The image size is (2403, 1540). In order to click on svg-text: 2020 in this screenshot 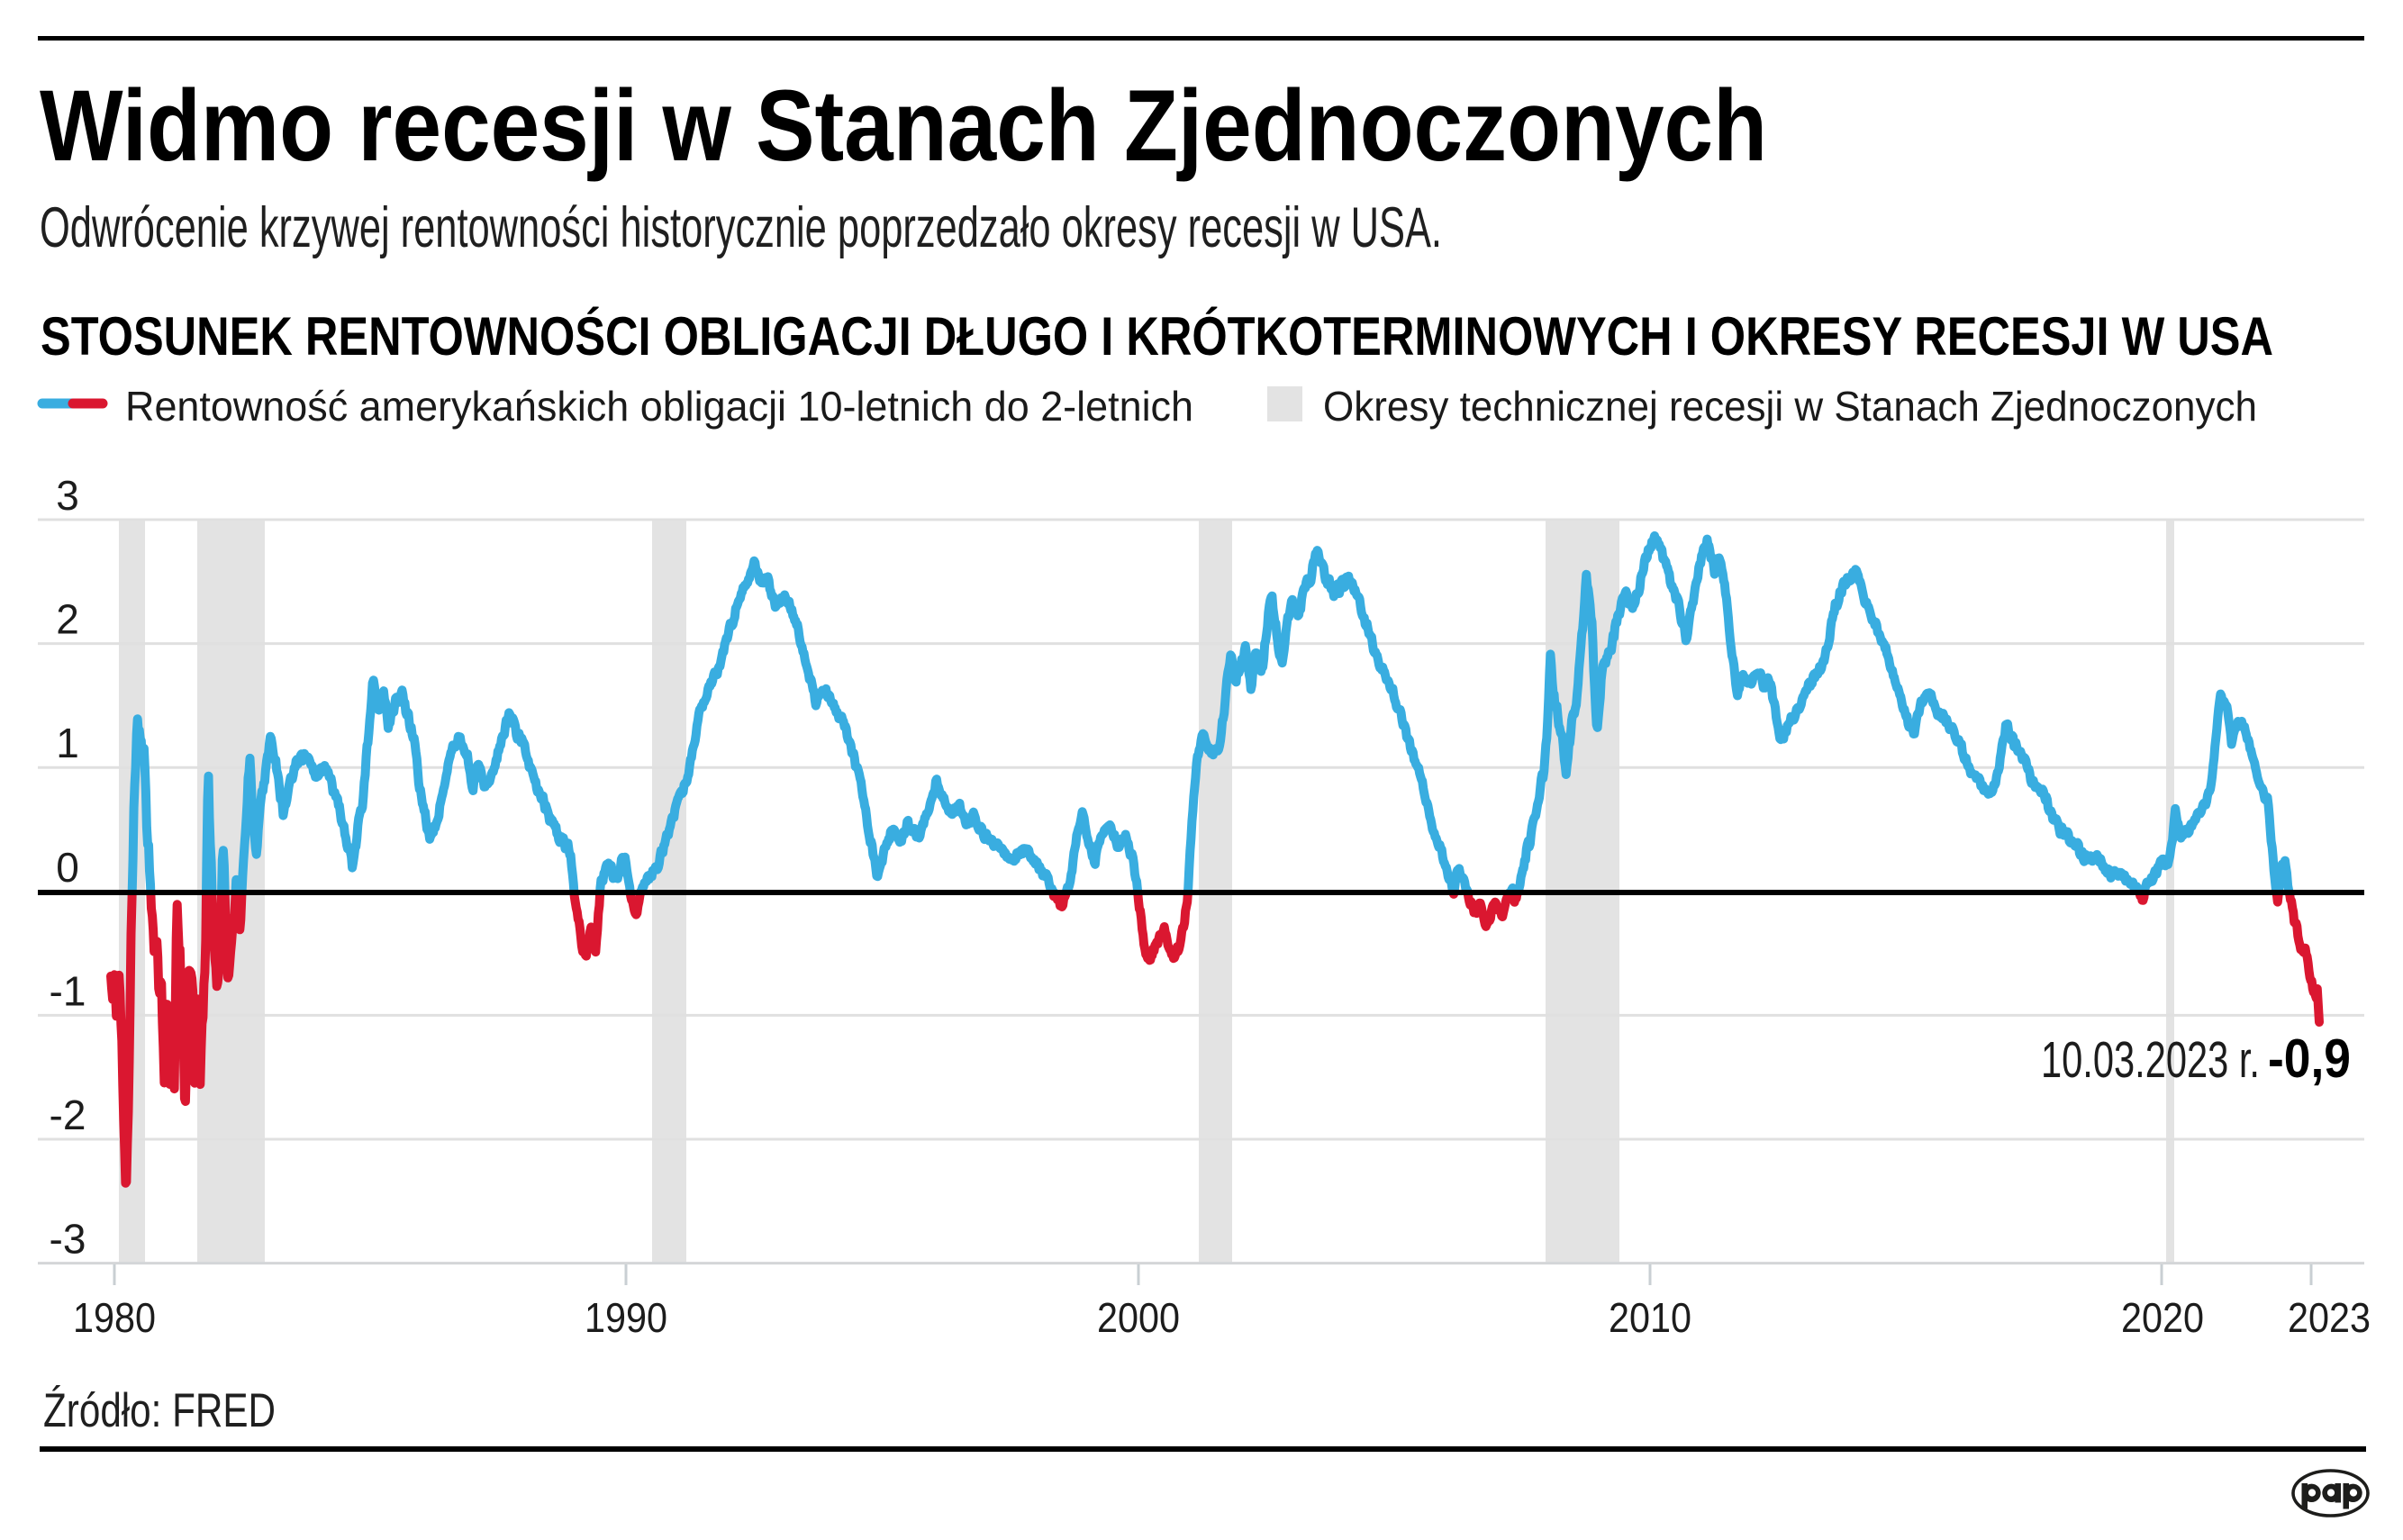, I will do `click(2162, 1317)`.